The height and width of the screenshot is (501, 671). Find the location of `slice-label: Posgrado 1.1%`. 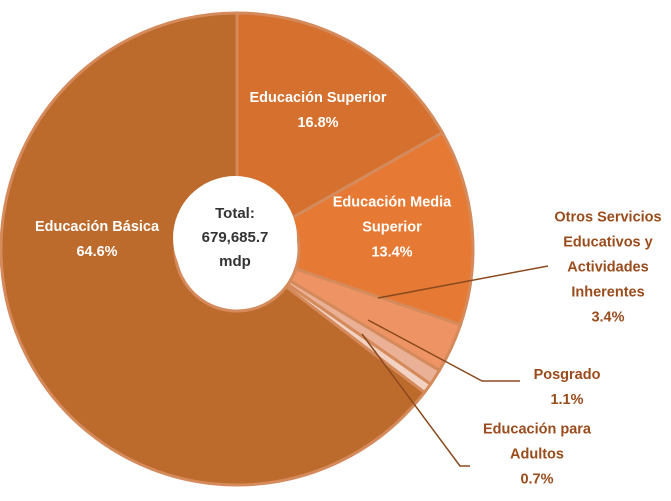

slice-label: Posgrado 1.1% is located at coordinates (567, 388).